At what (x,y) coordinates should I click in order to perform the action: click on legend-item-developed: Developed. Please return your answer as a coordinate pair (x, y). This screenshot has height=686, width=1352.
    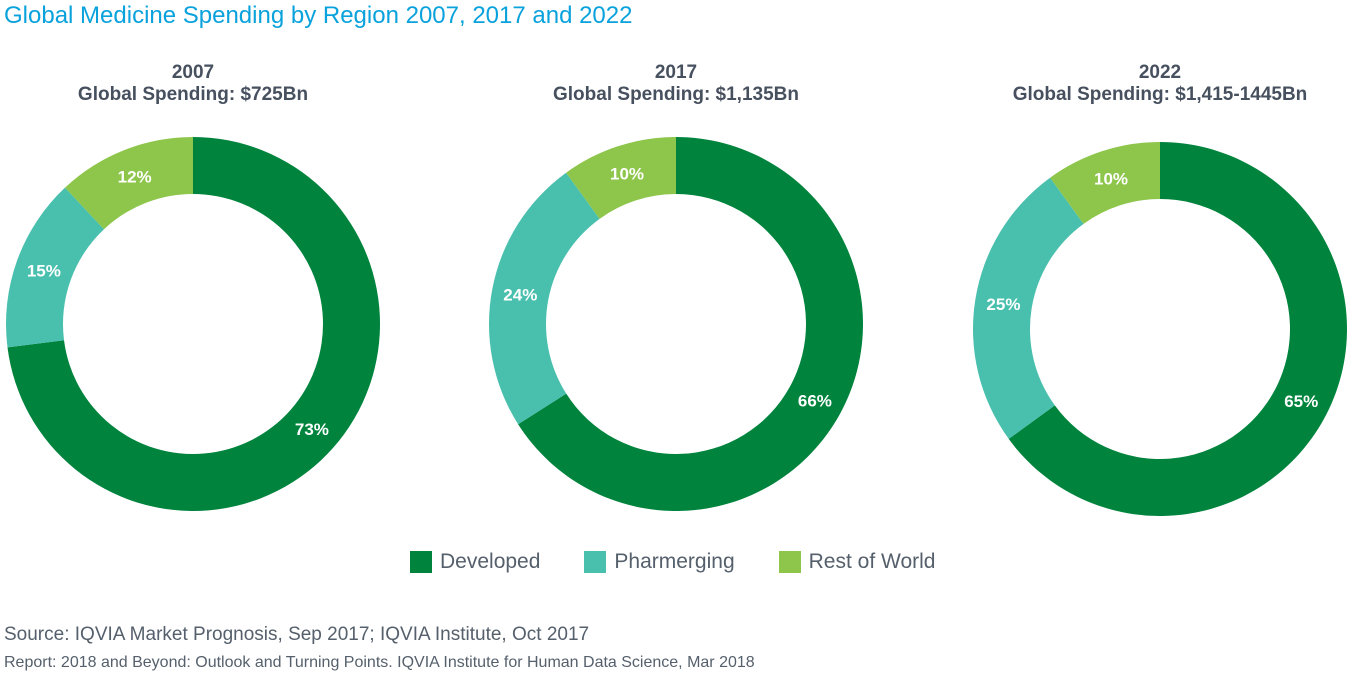
    Looking at the image, I should click on (475, 562).